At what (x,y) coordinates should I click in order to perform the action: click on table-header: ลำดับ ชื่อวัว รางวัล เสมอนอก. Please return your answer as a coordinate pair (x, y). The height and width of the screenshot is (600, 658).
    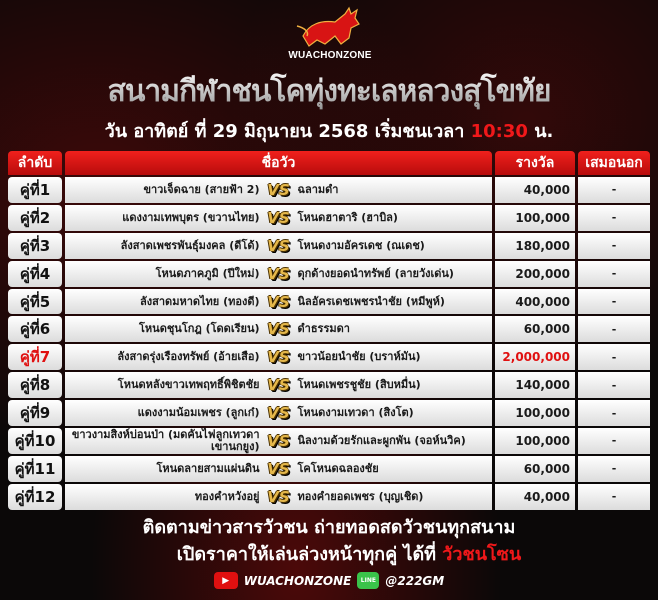
    Looking at the image, I should click on (329, 163).